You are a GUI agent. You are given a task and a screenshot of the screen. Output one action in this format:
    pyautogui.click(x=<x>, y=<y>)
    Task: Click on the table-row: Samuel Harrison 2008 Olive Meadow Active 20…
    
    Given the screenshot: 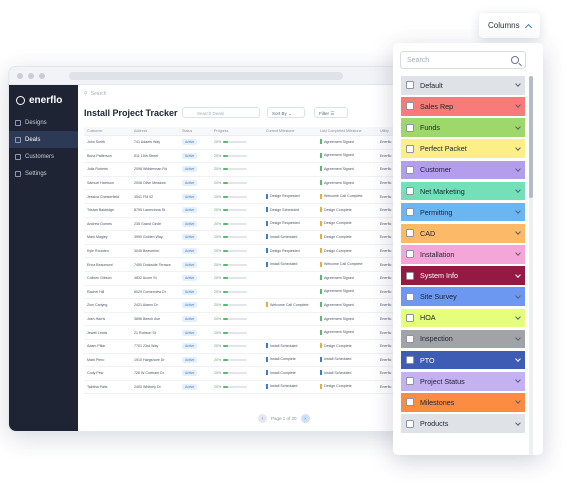 What is the action you would take?
    pyautogui.click(x=252, y=184)
    